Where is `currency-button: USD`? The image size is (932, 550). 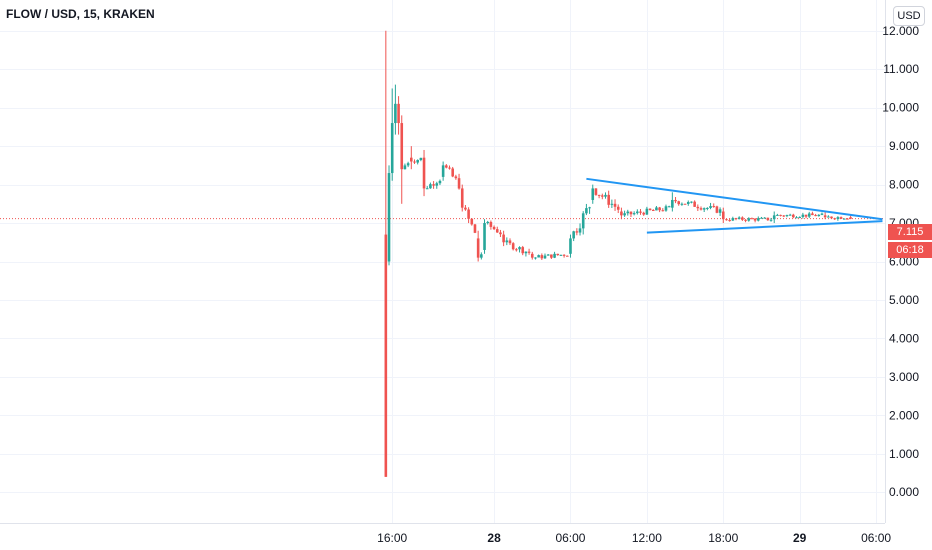 currency-button: USD is located at coordinates (909, 16).